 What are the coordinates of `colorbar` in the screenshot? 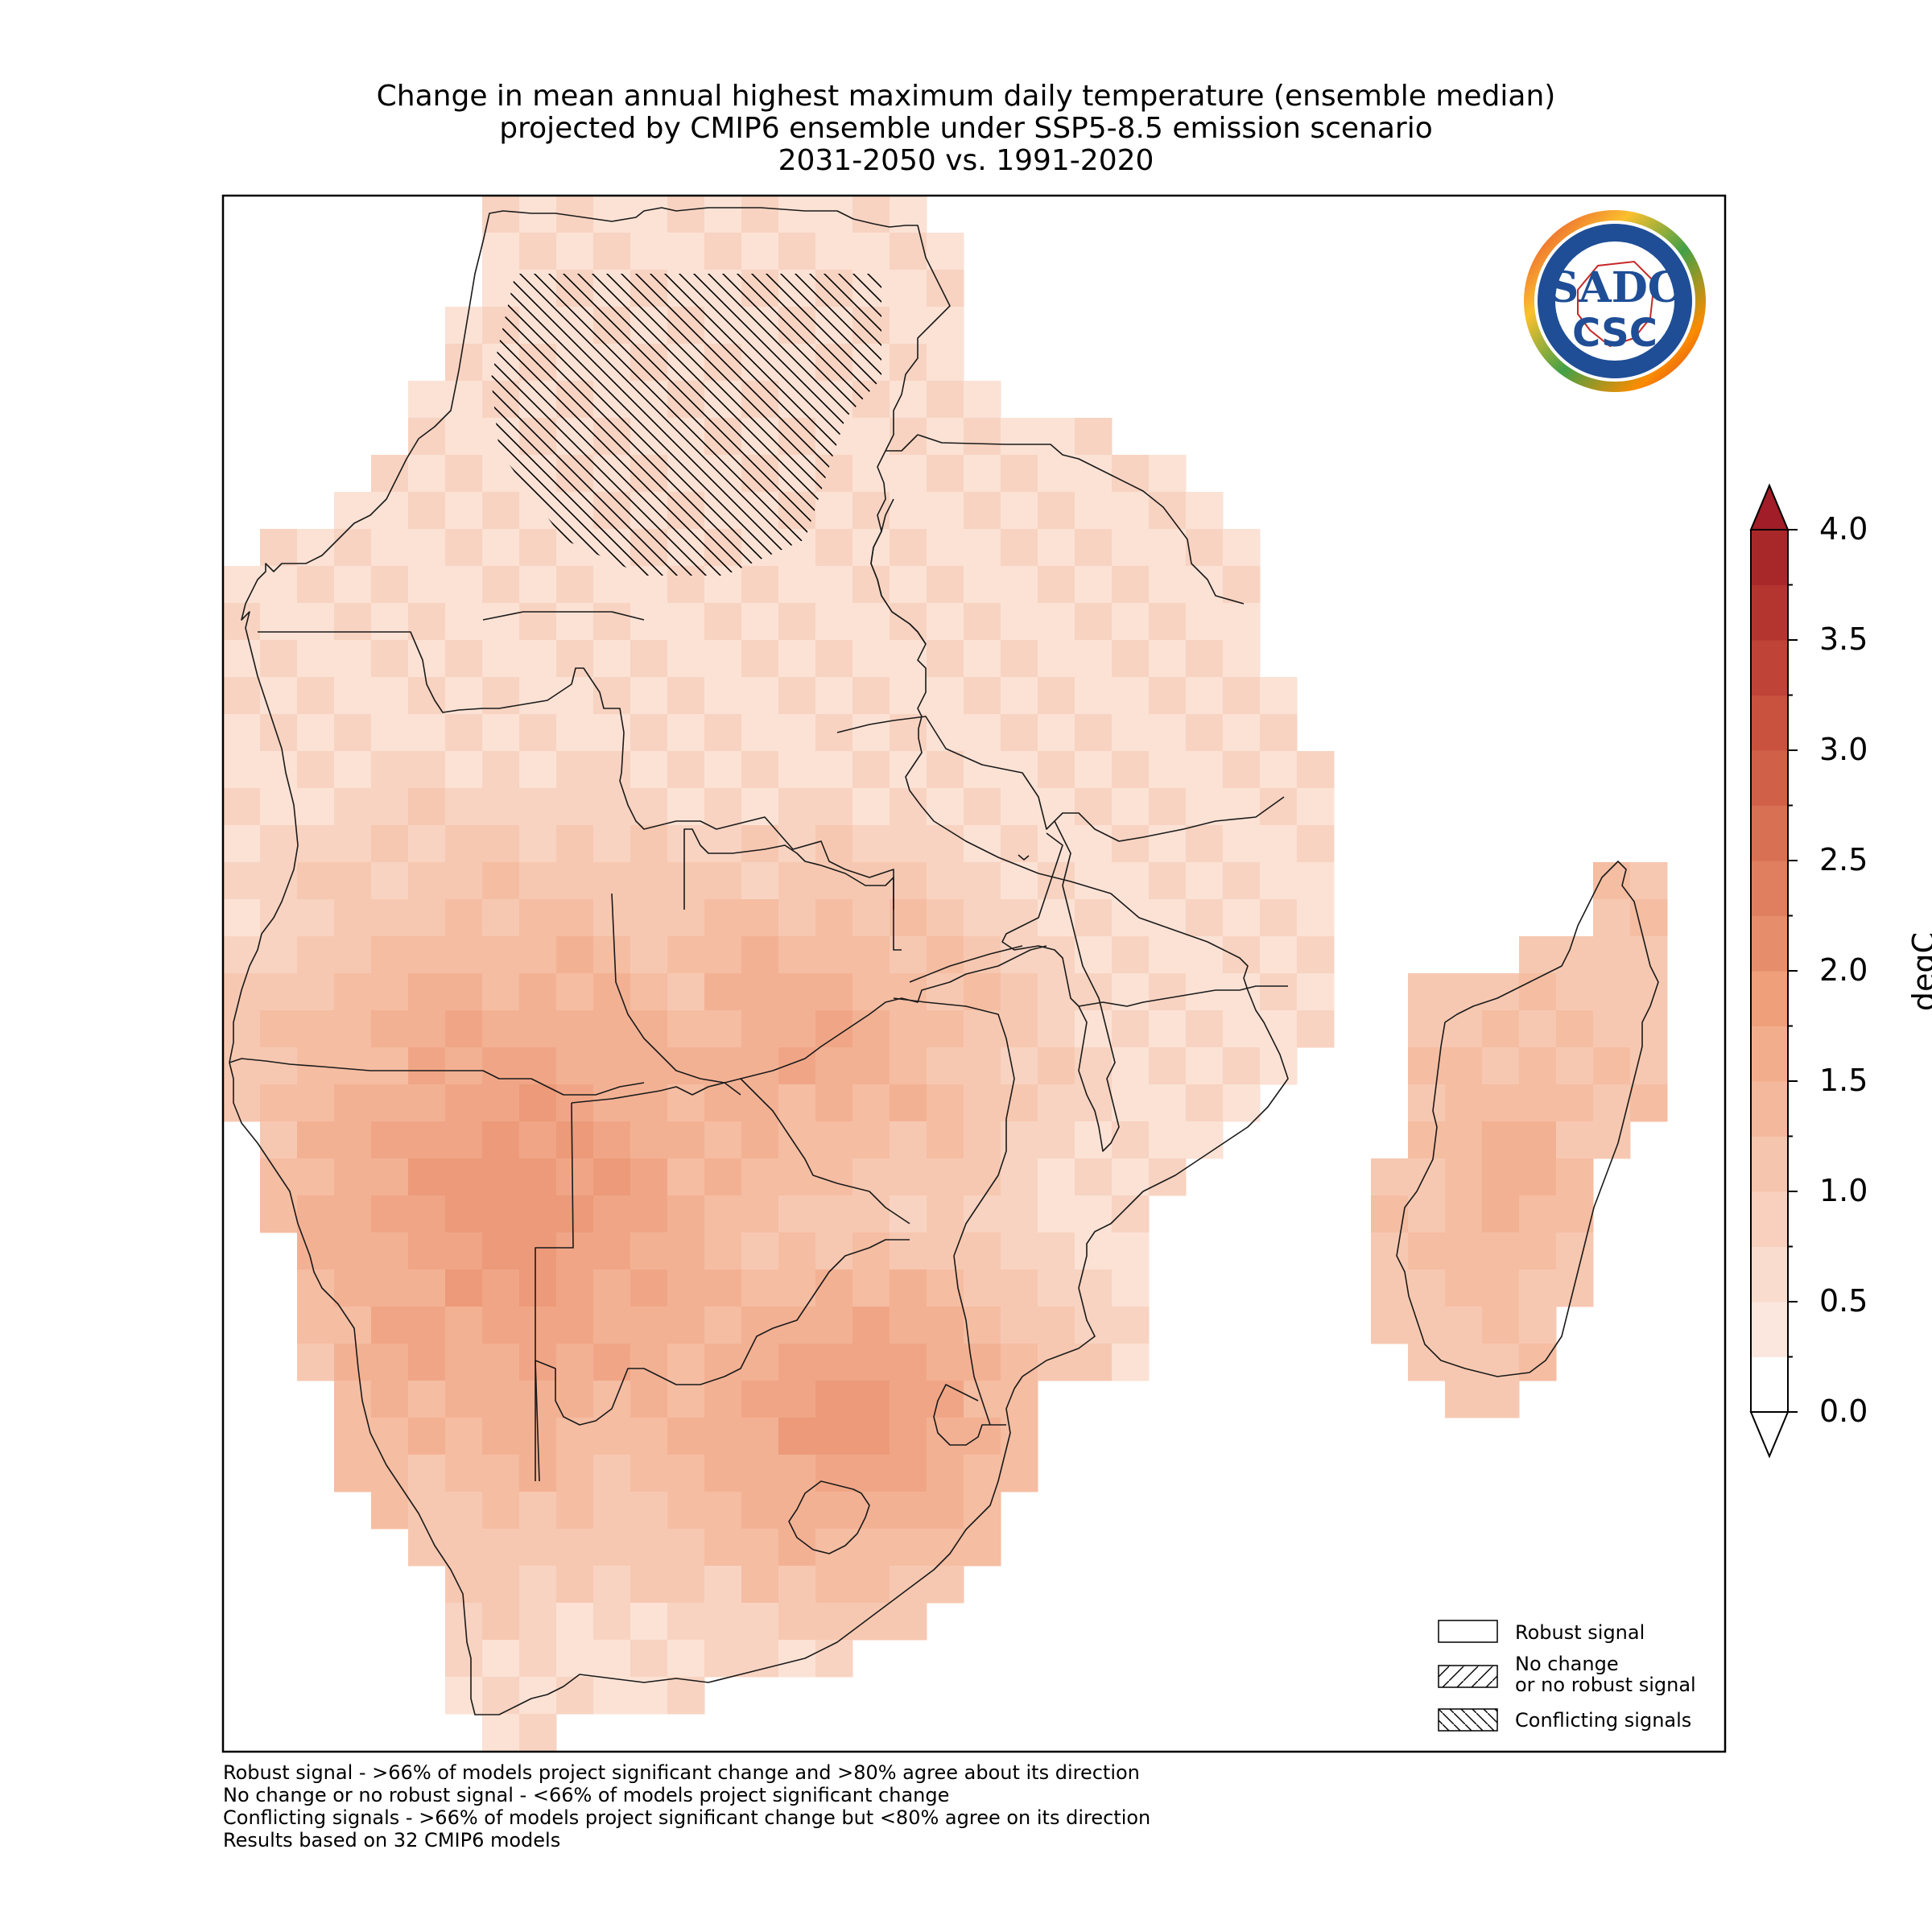 It's located at (1773, 971).